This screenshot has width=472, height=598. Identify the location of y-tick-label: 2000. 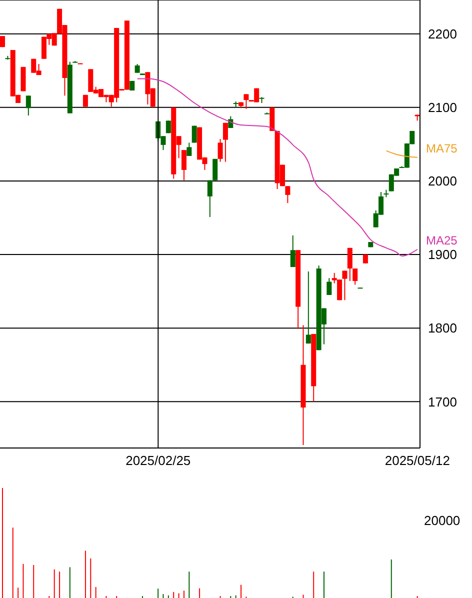
(442, 181).